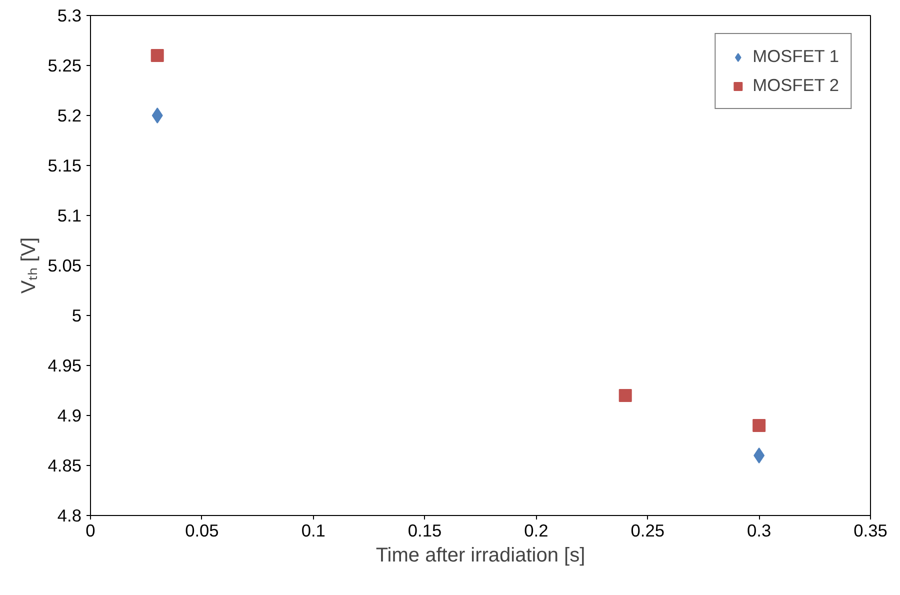 The width and height of the screenshot is (900, 595). Describe the element at coordinates (795, 85) in the screenshot. I see `legend-label: MOSFET 2` at that location.